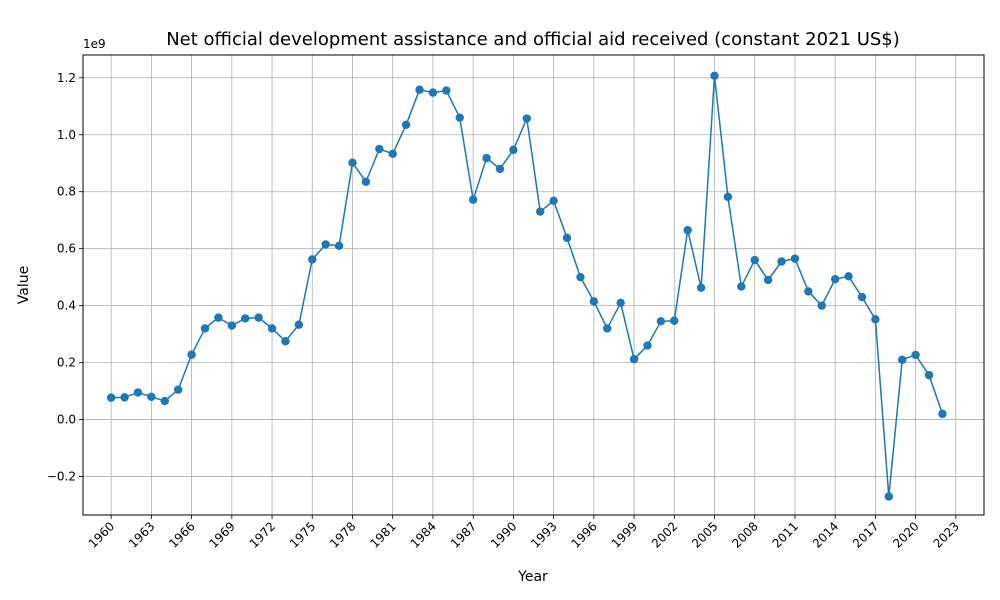  I want to click on x-tick-label: 2005, so click(704, 534).